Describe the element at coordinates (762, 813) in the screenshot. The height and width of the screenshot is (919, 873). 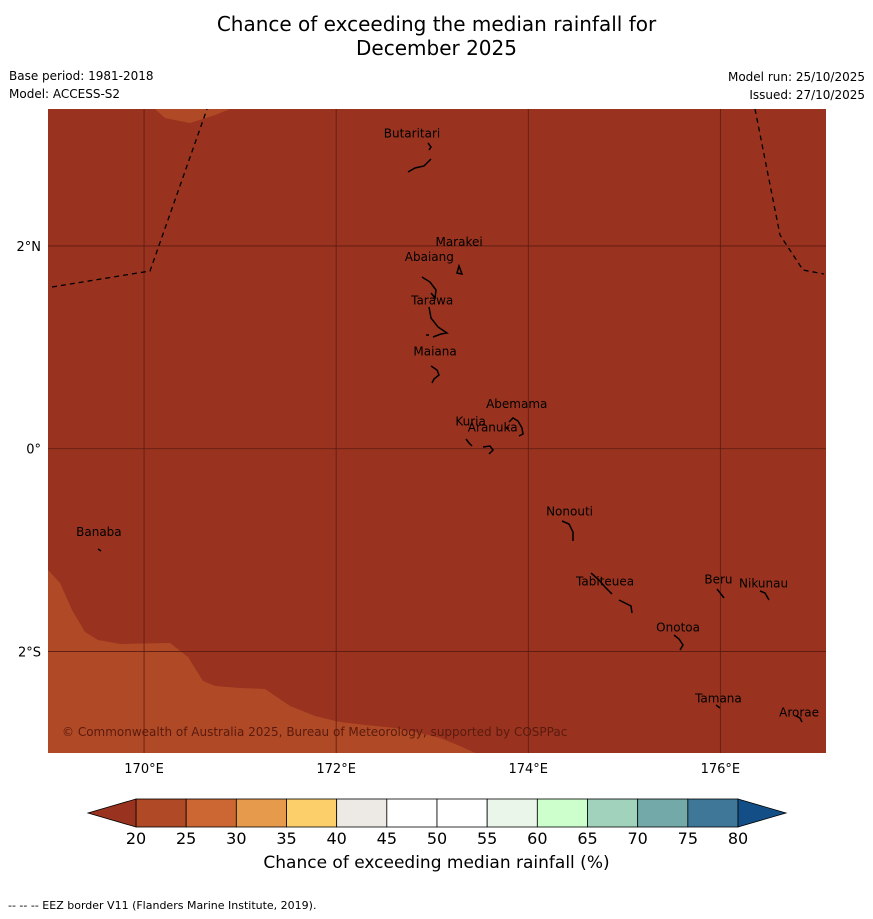
I see `colorbar-high-extension` at that location.